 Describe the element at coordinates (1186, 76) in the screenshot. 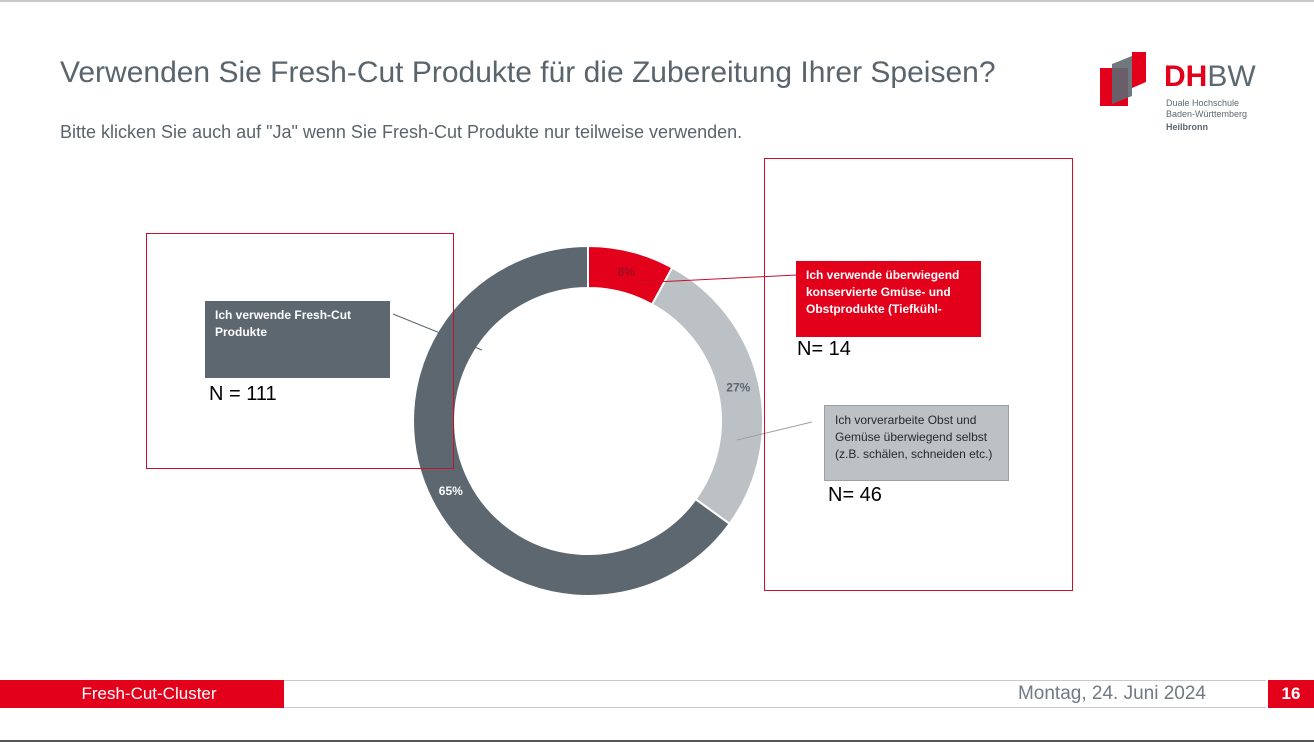

I see `logo-dh: DH` at that location.